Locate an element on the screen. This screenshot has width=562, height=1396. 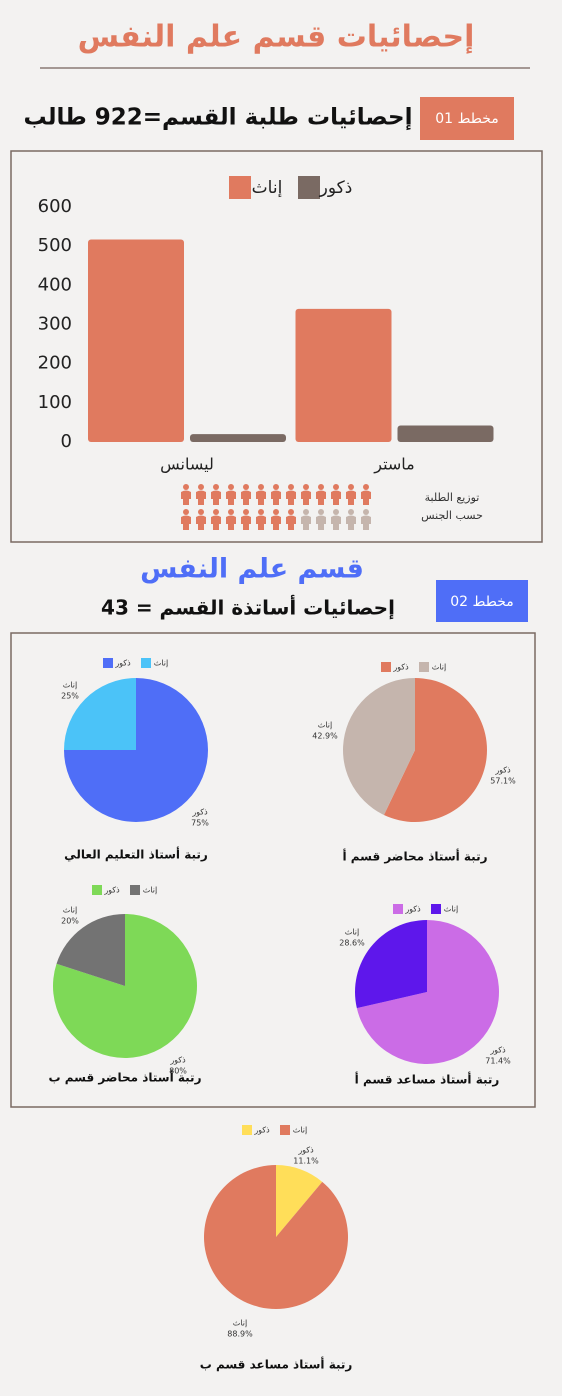
y-tick-label: 100 is located at coordinates (55, 402).